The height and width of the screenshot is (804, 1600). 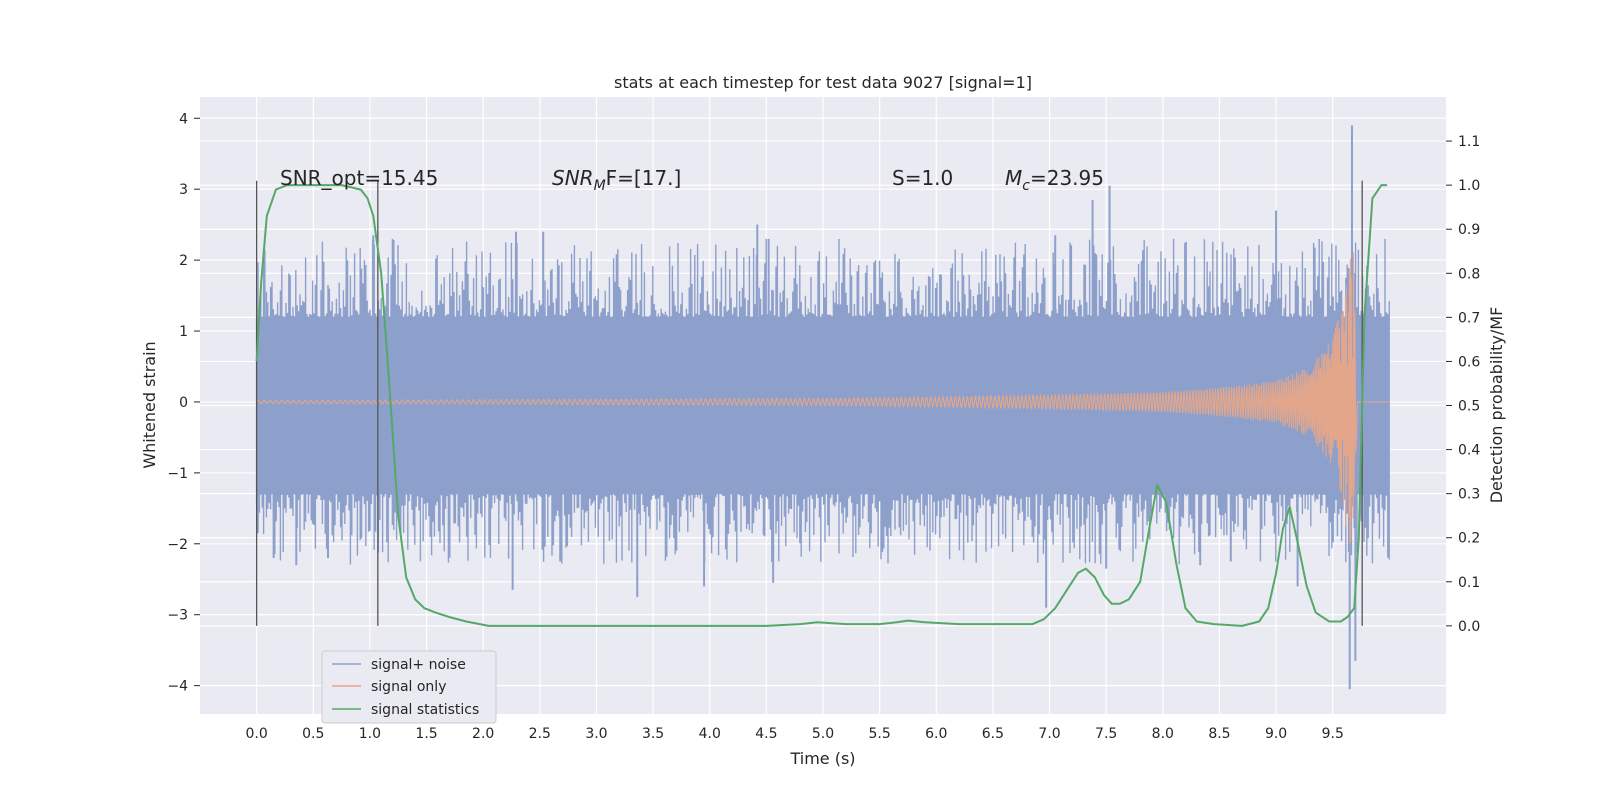 What do you see at coordinates (822, 758) in the screenshot?
I see `x-axis-label: Time (s)` at bounding box center [822, 758].